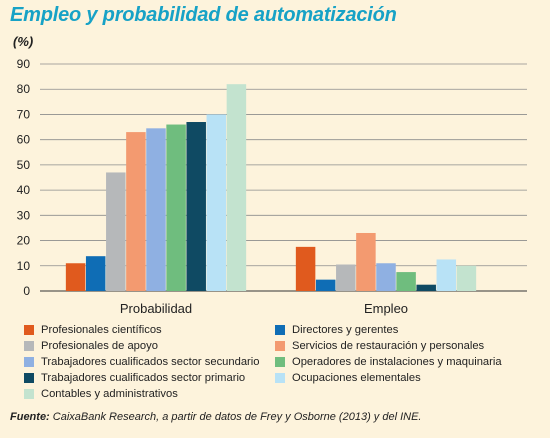 This screenshot has height=438, width=550. Describe the element at coordinates (345, 329) in the screenshot. I see `legend-label: Directores y gerentes` at that location.